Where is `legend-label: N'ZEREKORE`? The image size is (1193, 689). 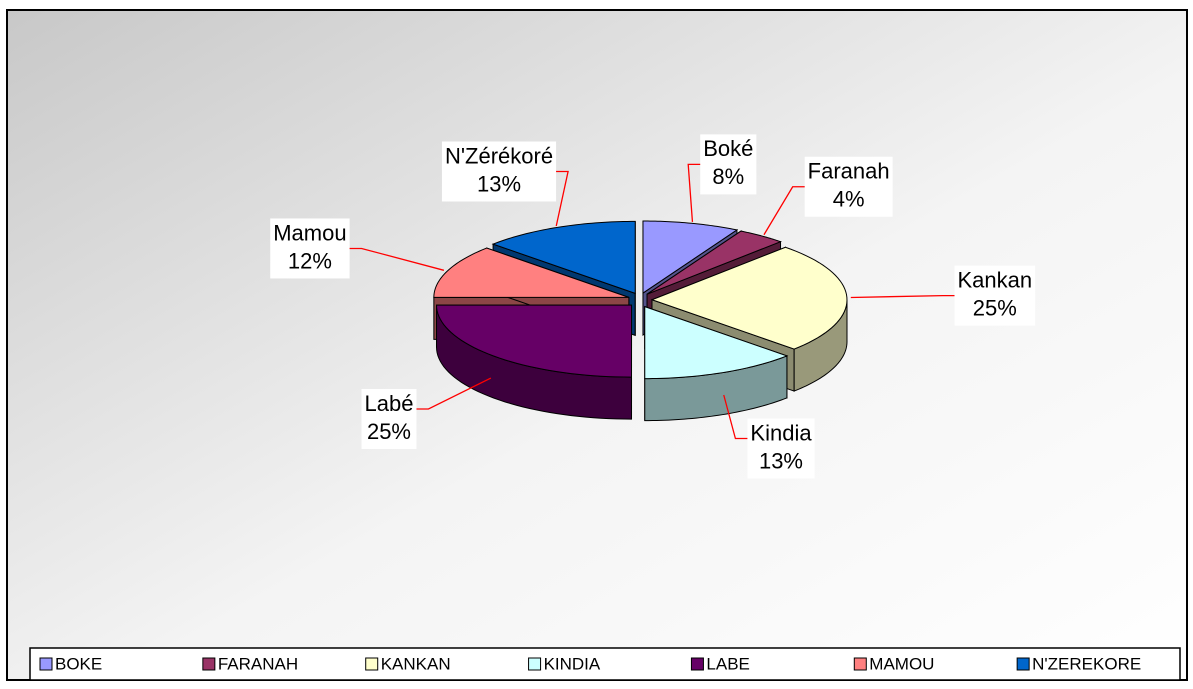 legend-label: N'ZEREKORE is located at coordinates (1086, 663).